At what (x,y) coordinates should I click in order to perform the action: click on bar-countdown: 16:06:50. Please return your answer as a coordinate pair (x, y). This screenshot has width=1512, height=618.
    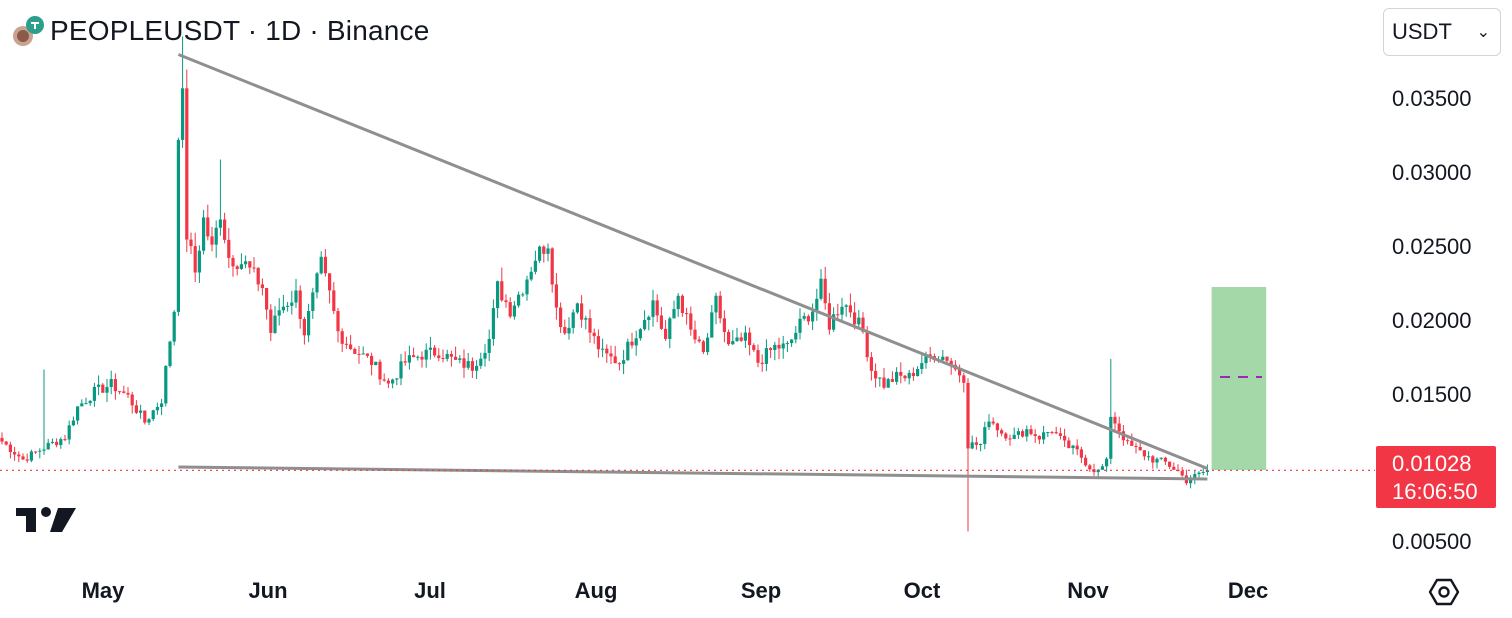
    Looking at the image, I should click on (1435, 491).